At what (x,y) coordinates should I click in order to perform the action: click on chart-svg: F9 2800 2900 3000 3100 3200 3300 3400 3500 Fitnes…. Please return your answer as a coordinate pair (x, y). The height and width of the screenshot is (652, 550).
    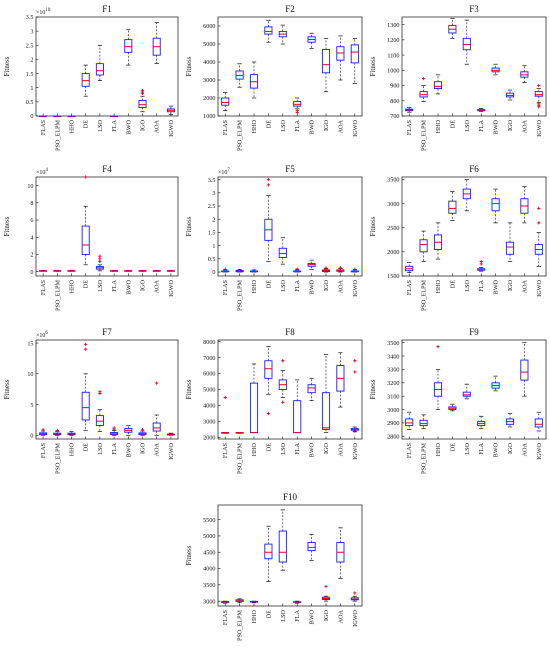
    Looking at the image, I should click on (458, 400).